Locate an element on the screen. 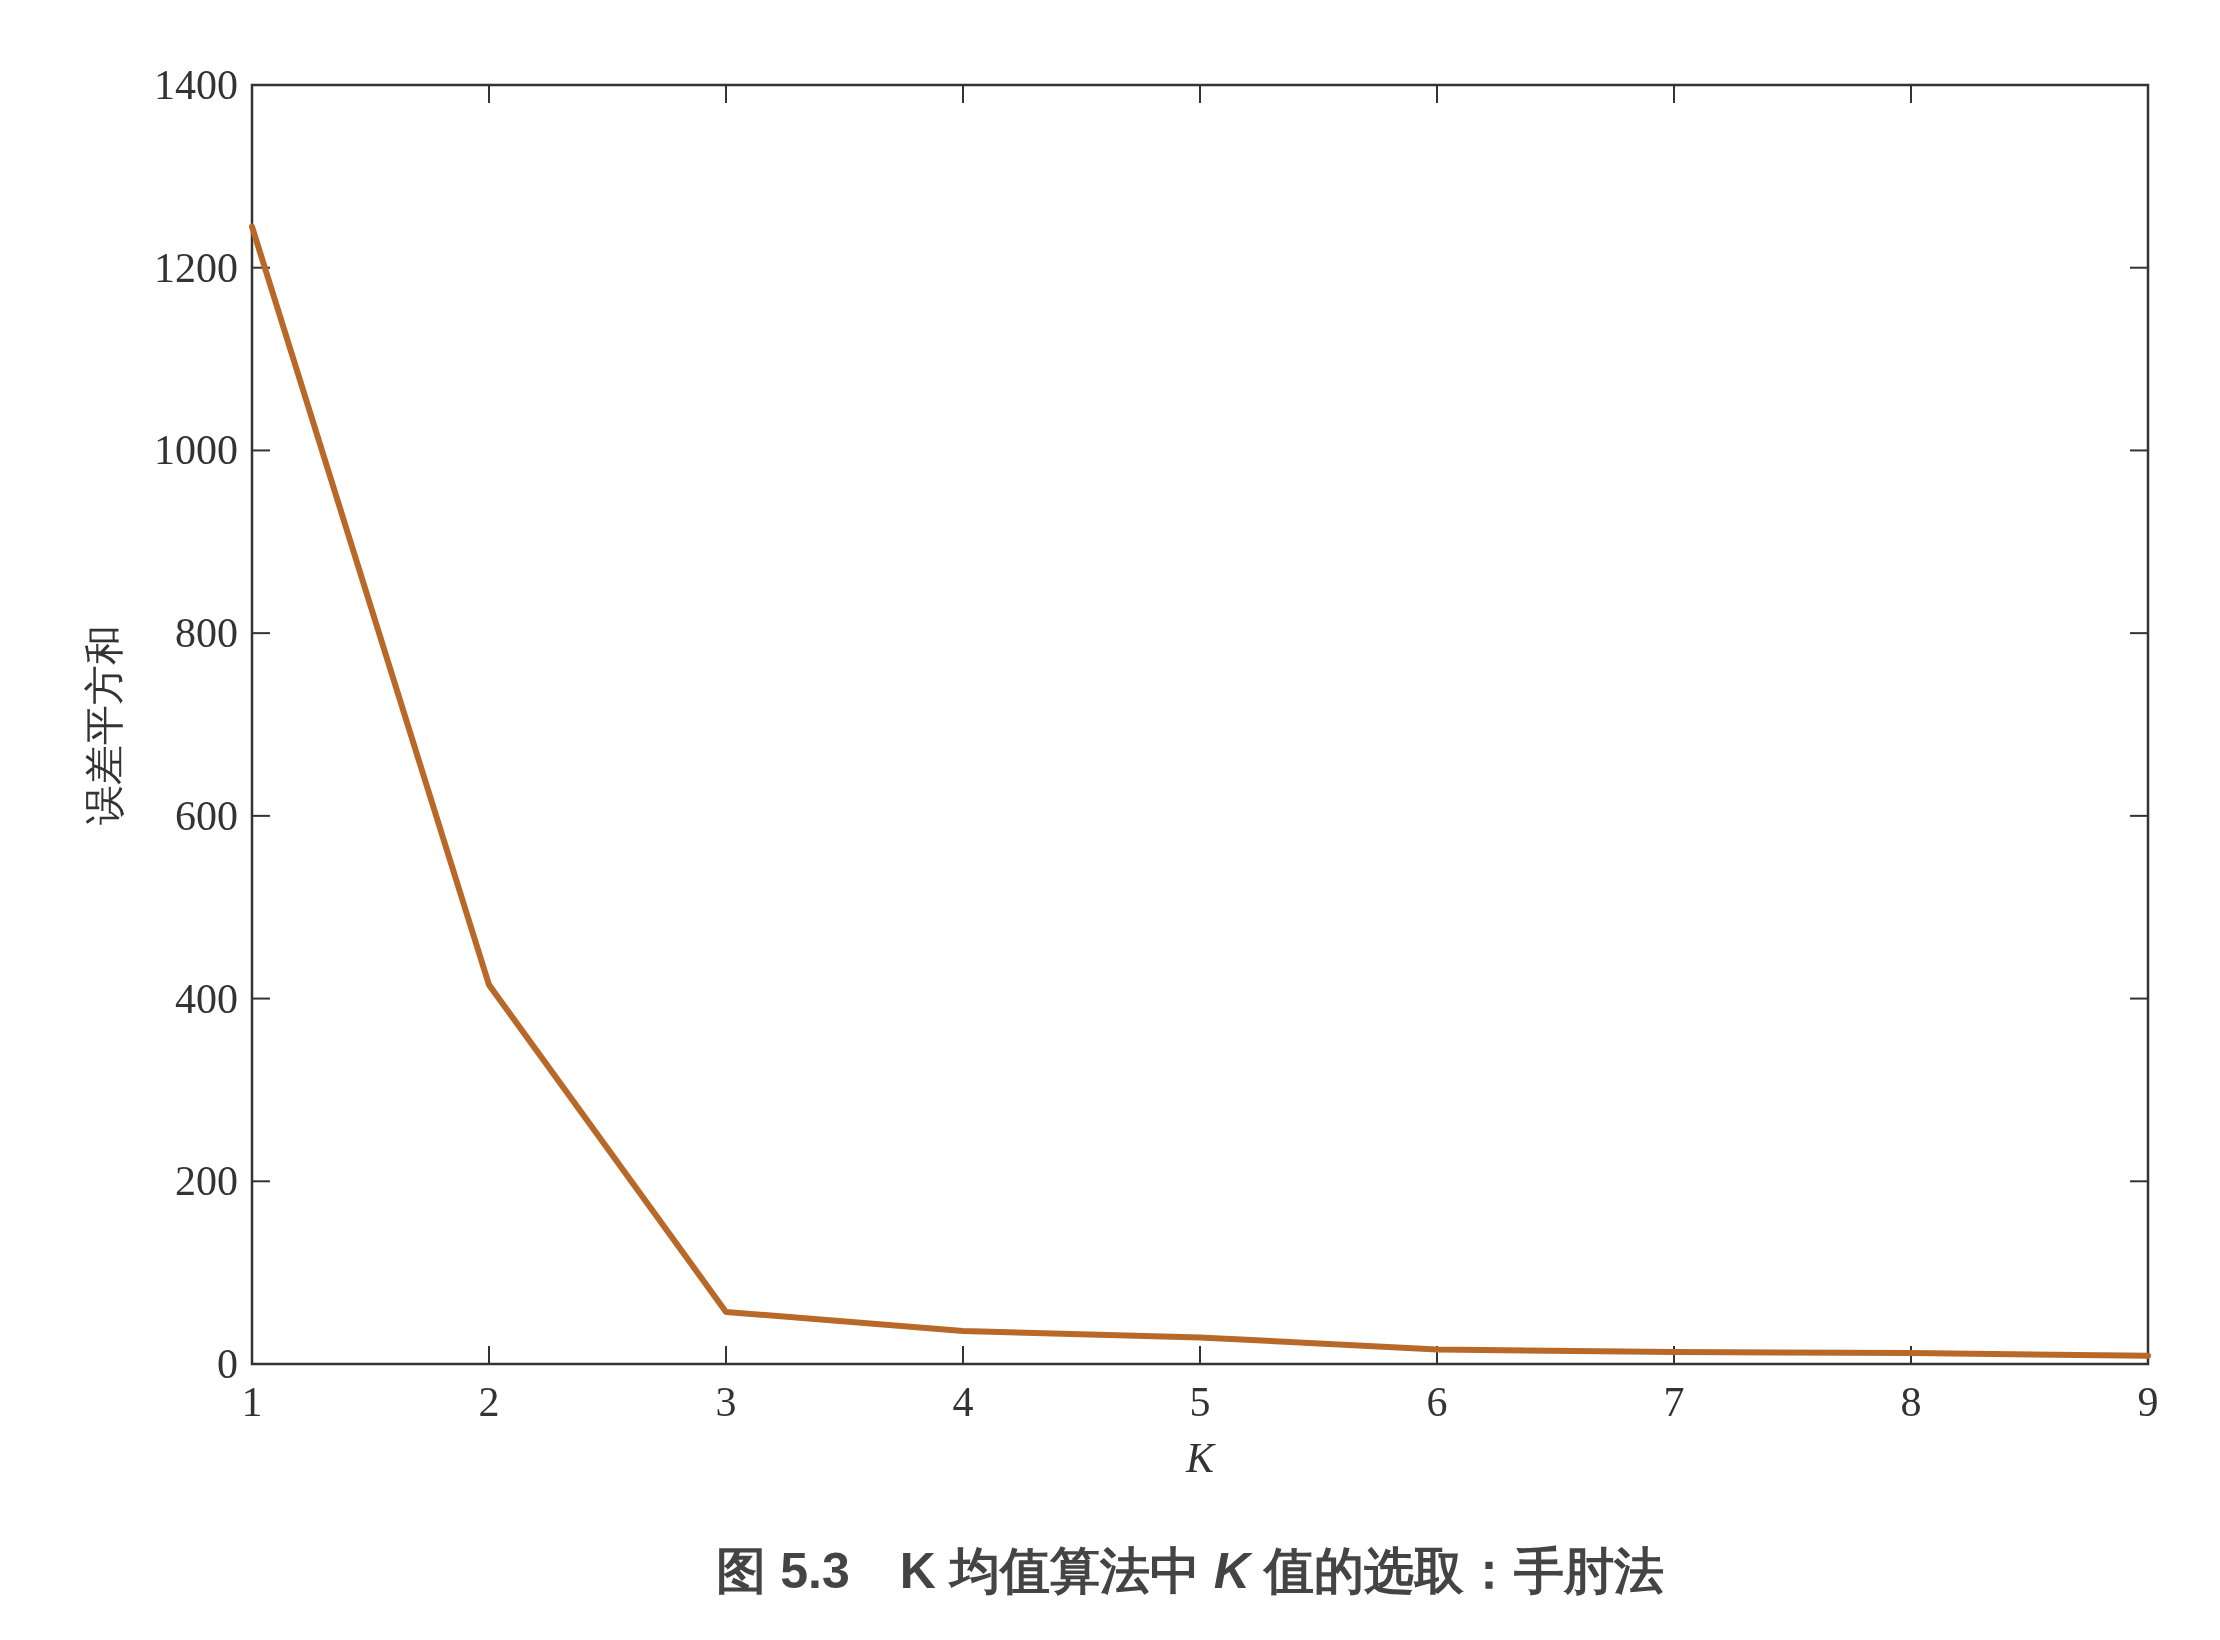 The height and width of the screenshot is (1640, 2220). y-tick-label: 800 is located at coordinates (206, 633).